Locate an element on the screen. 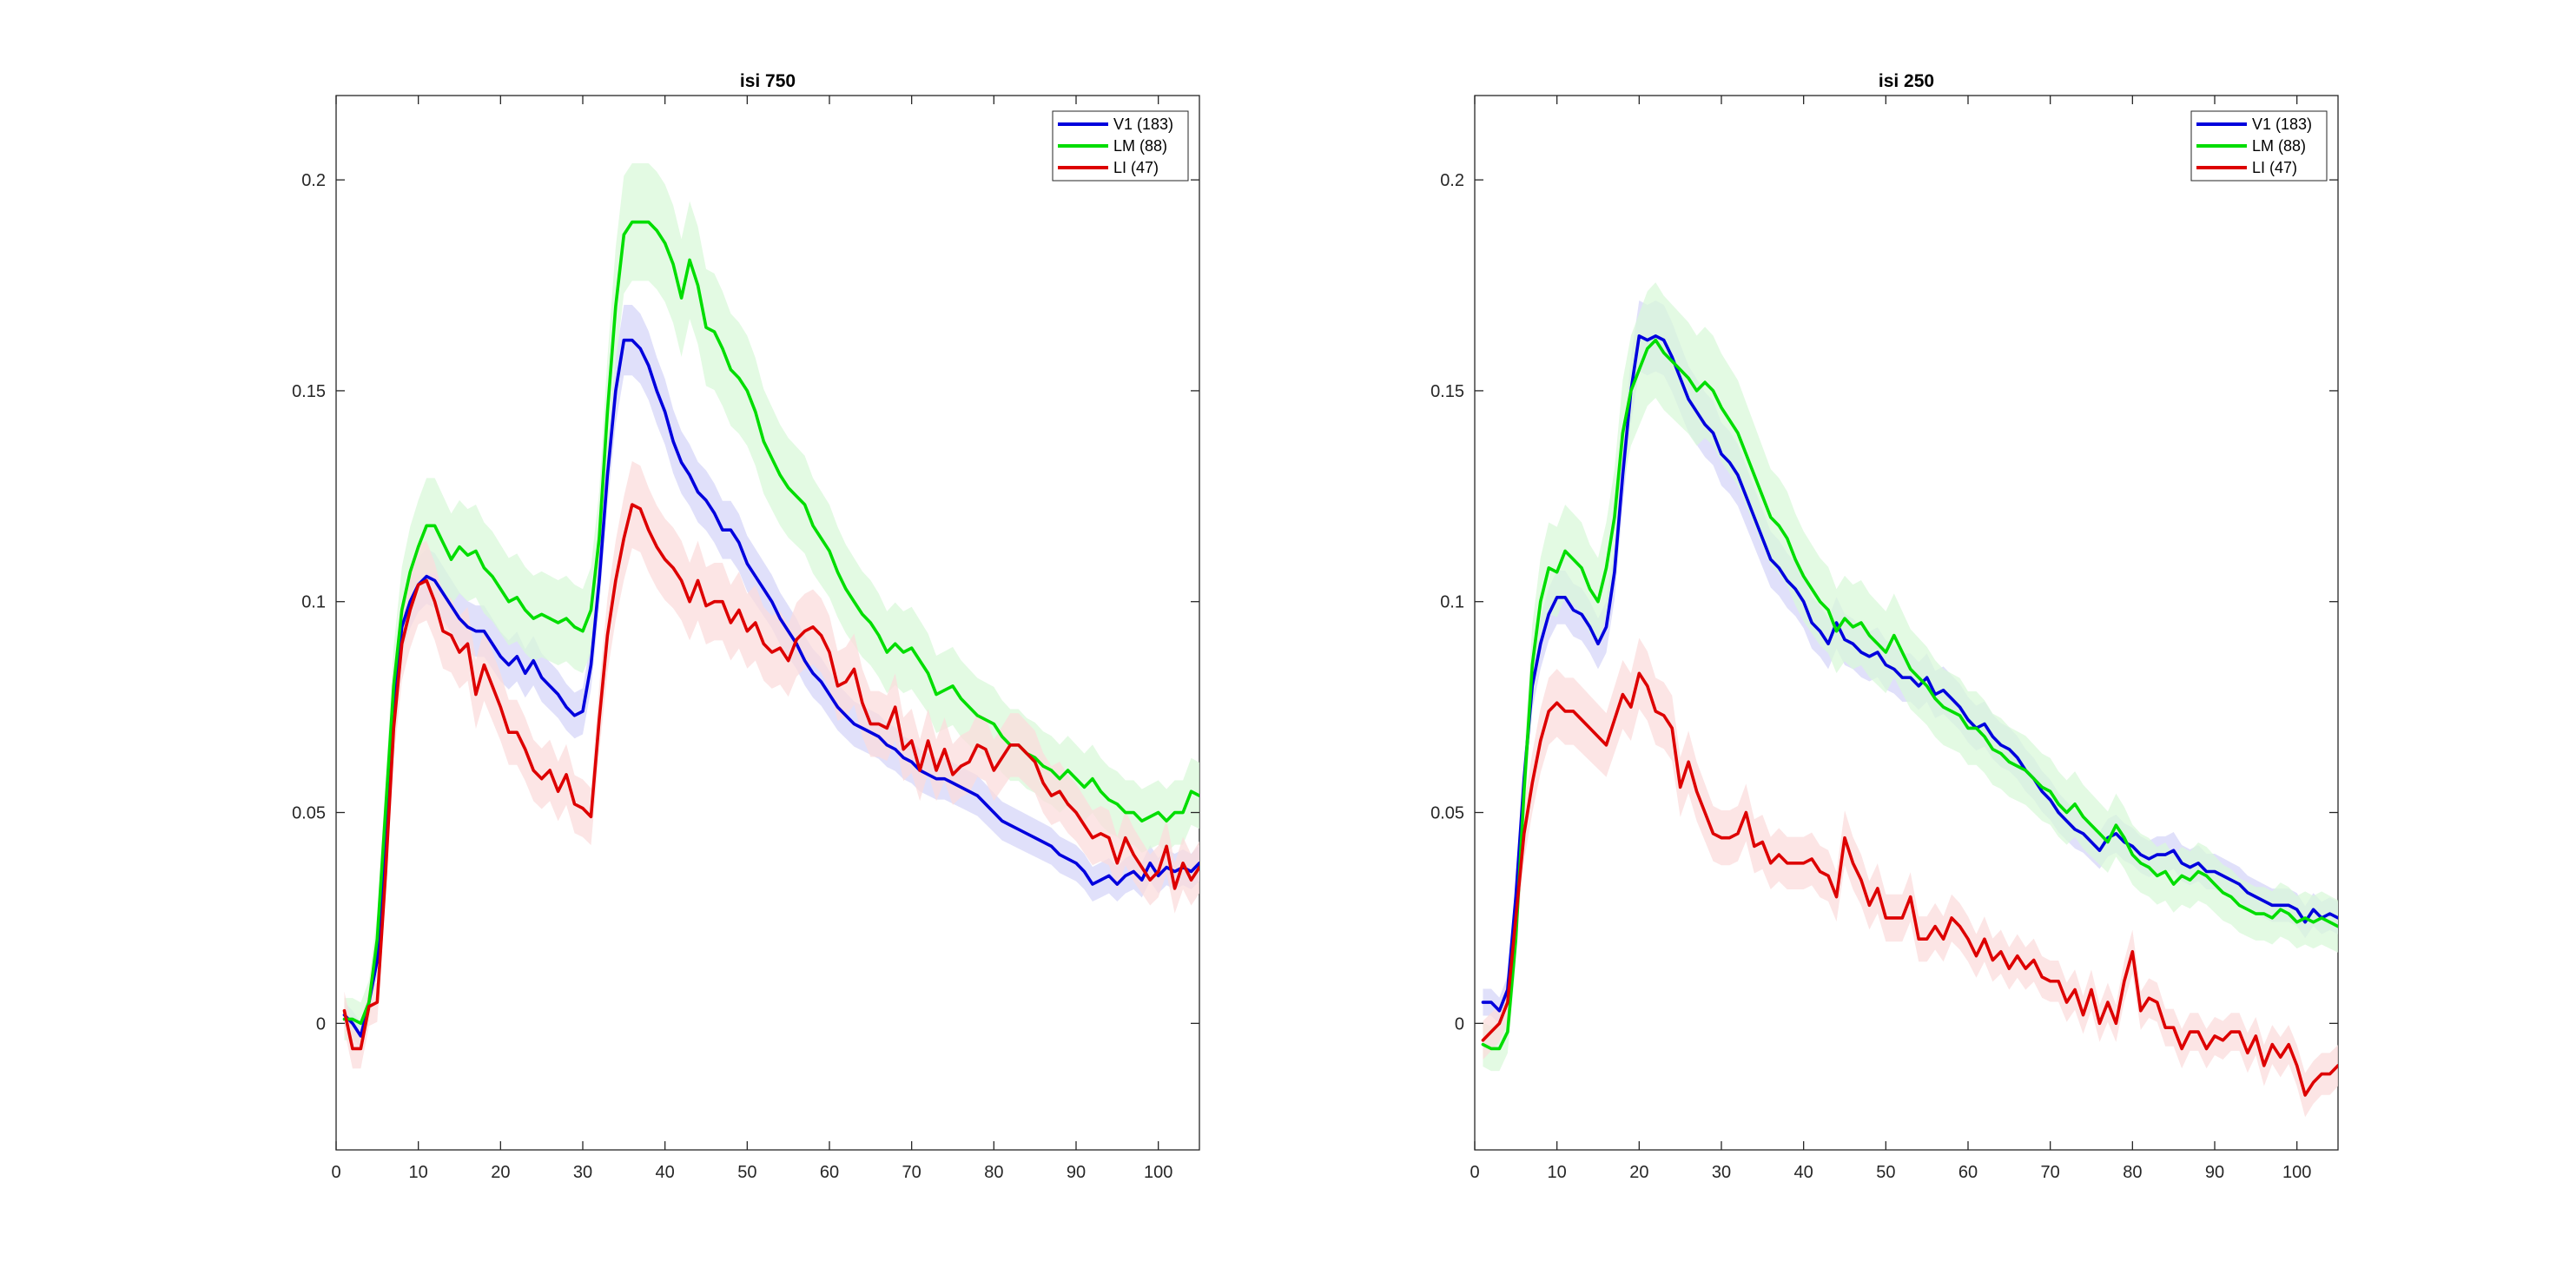 The height and width of the screenshot is (1288, 2576). error-band-li is located at coordinates (1911, 878).